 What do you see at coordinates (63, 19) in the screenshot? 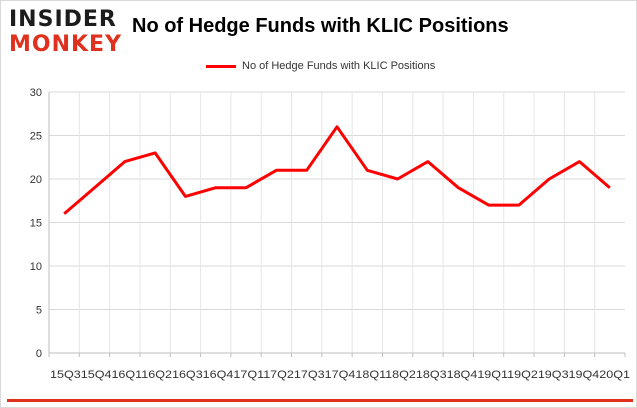
I see `logo-line-1: INSIDER` at bounding box center [63, 19].